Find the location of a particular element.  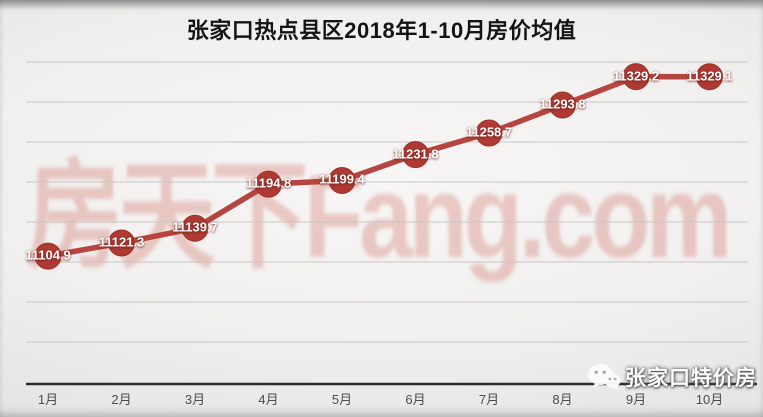

data-point-label: 11329.1 is located at coordinates (709, 76).